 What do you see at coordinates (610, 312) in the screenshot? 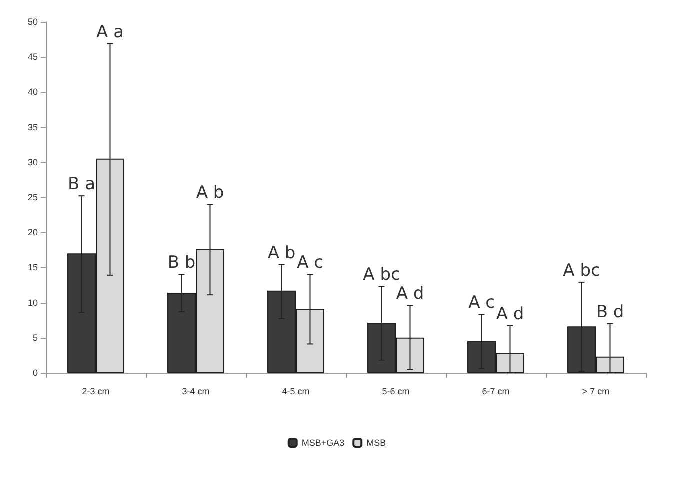
I see `annotation: B d` at bounding box center [610, 312].